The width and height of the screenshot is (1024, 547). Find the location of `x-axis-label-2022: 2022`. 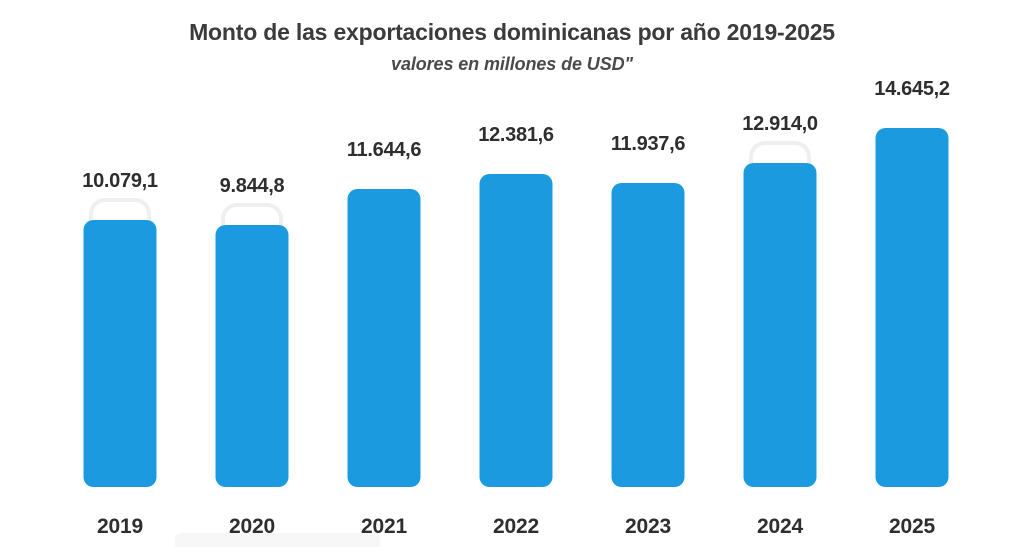

x-axis-label-2022: 2022 is located at coordinates (516, 526).